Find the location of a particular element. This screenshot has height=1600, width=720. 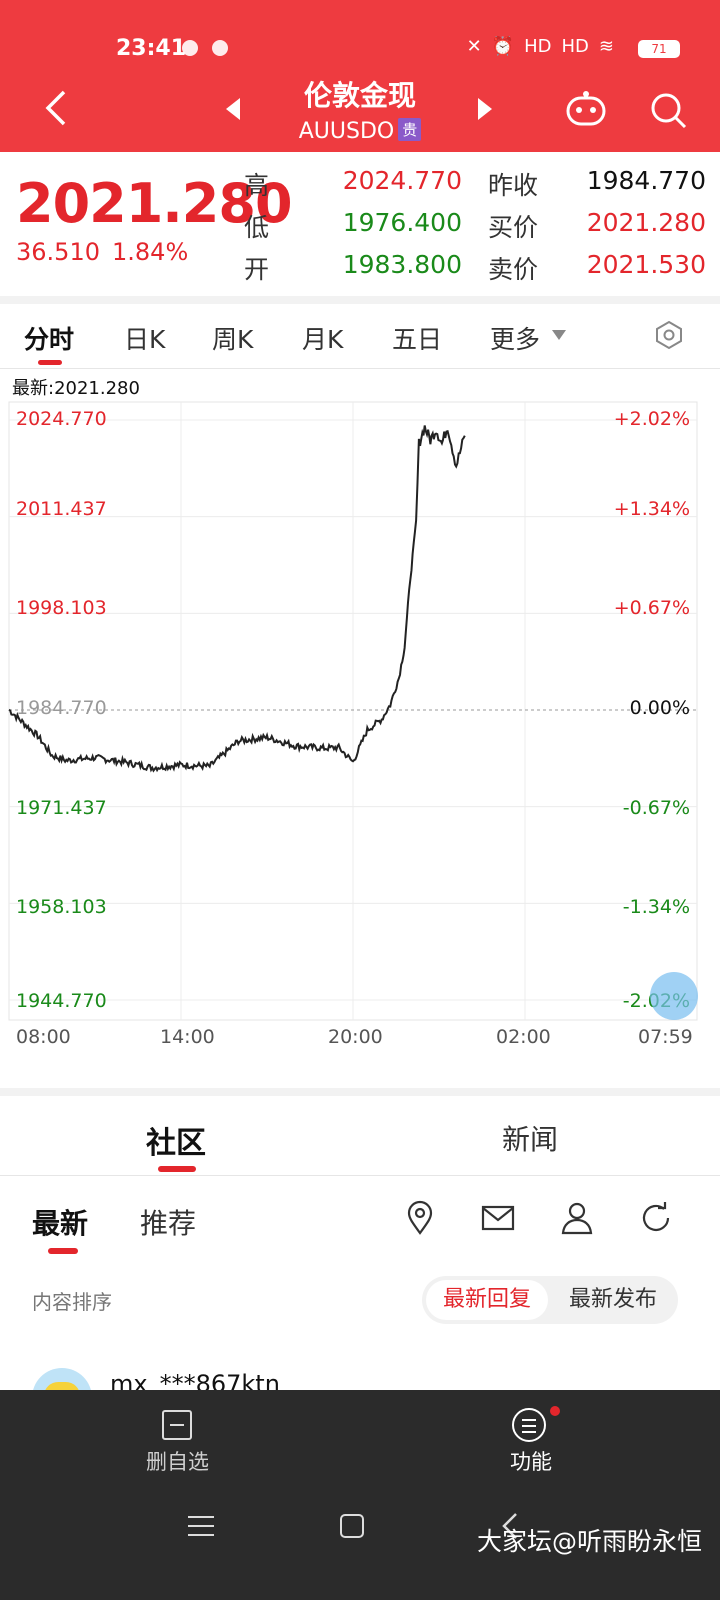

back-icon is located at coordinates (55, 108).